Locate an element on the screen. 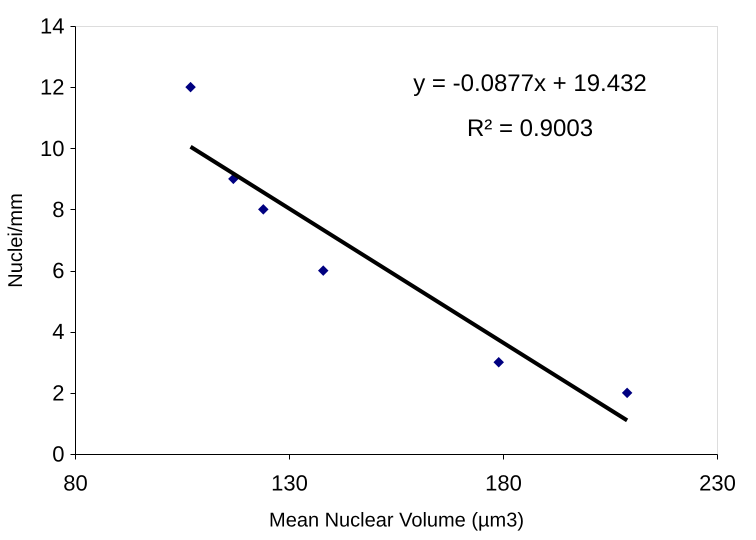 The image size is (756, 540). y-tick-label: 12 is located at coordinates (52, 87).